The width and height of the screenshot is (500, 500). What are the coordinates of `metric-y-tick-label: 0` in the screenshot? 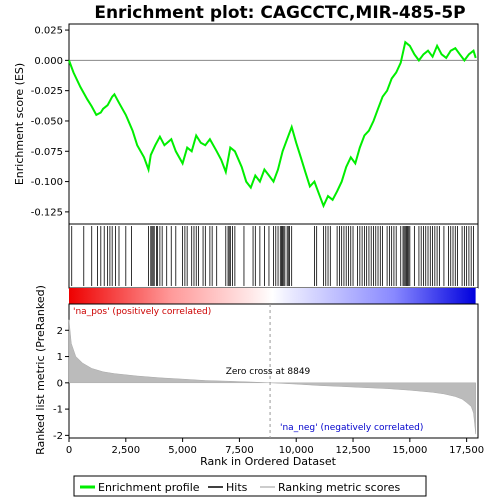 It's located at (60, 383).